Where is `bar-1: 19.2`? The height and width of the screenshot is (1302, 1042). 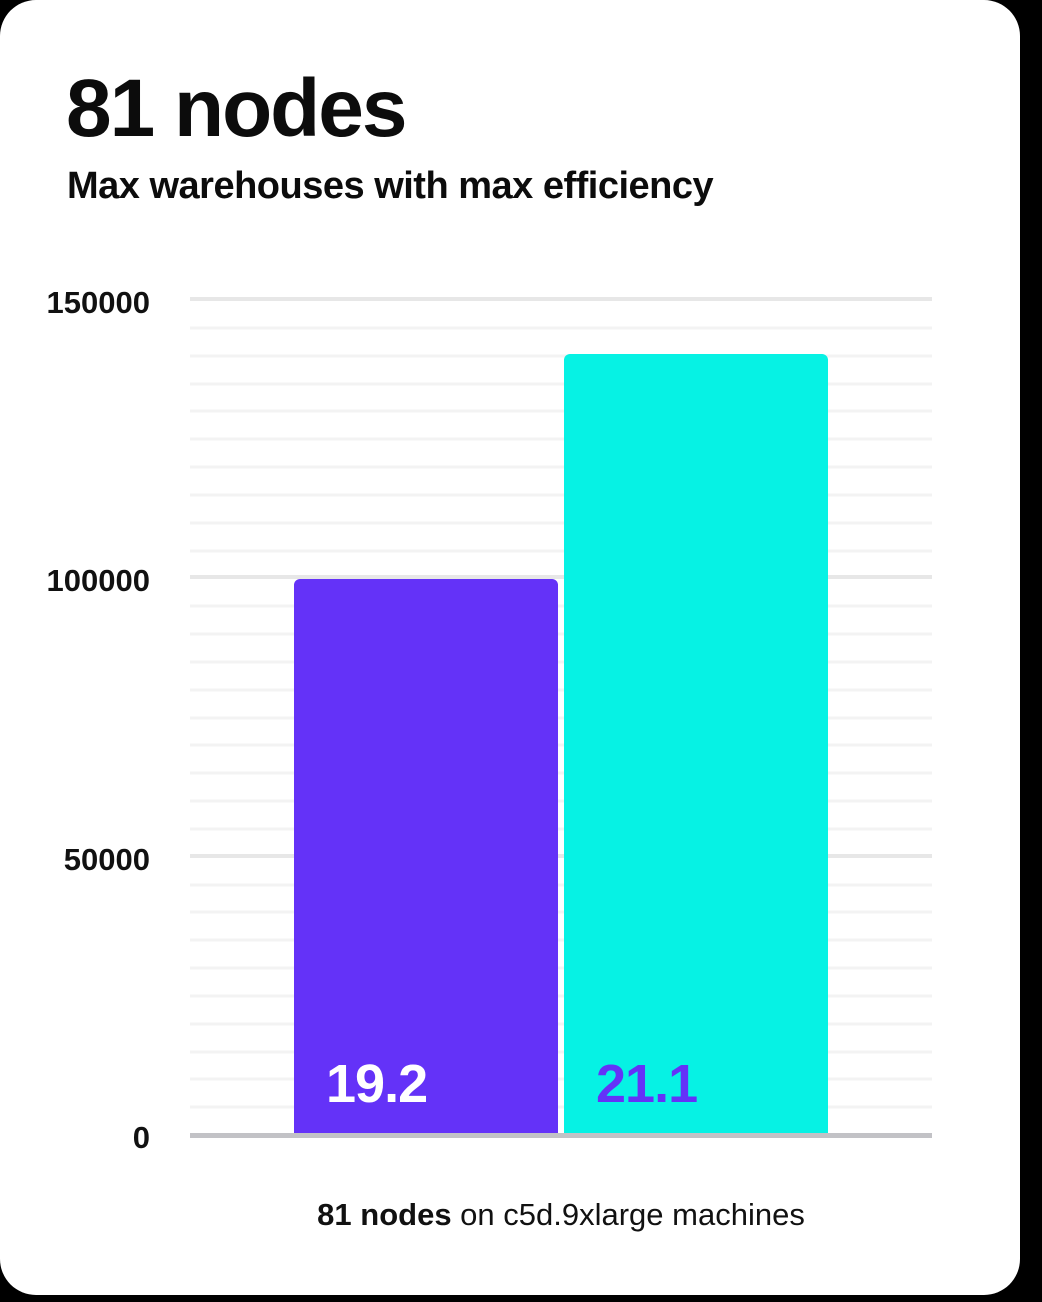 bar-1: 19.2 is located at coordinates (426, 856).